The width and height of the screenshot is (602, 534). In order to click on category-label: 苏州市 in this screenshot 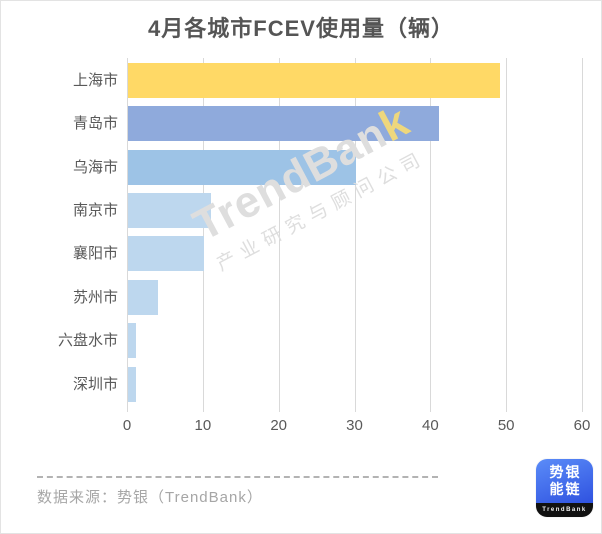, I will do `click(95, 297)`.